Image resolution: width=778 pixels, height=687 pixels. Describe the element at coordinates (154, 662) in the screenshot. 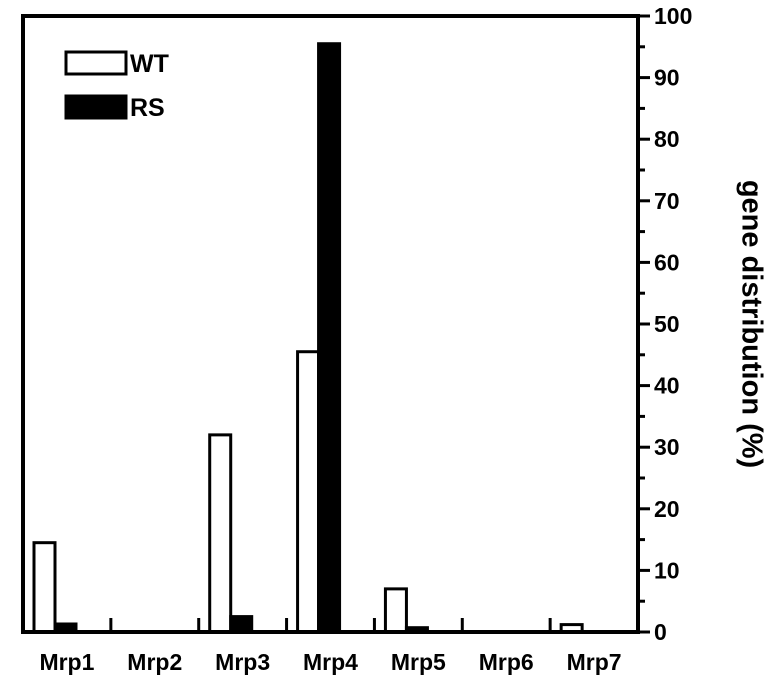

I see `x-tick-label: Mrp2` at that location.